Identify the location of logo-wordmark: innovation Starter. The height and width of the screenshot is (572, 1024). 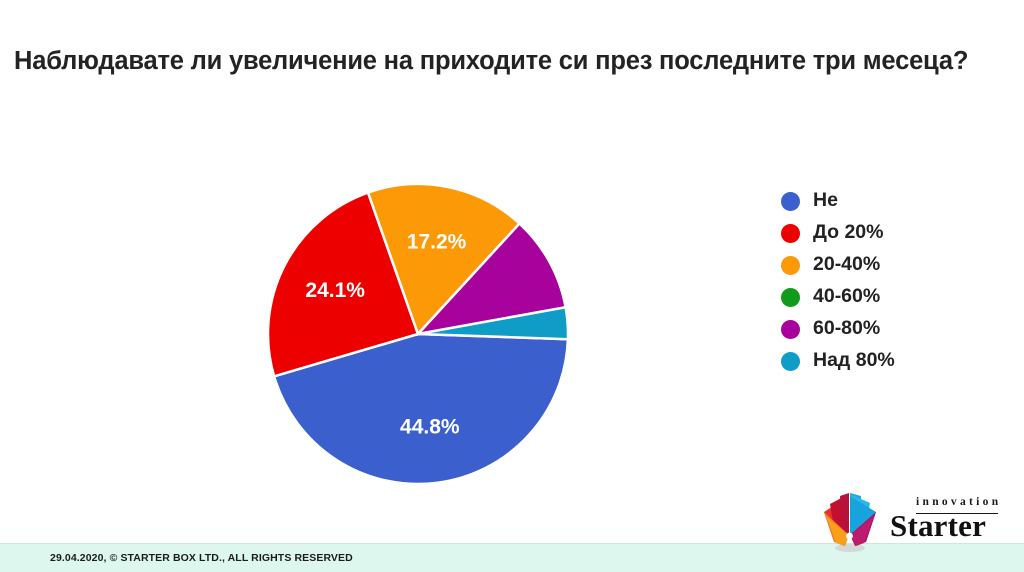
(945, 521).